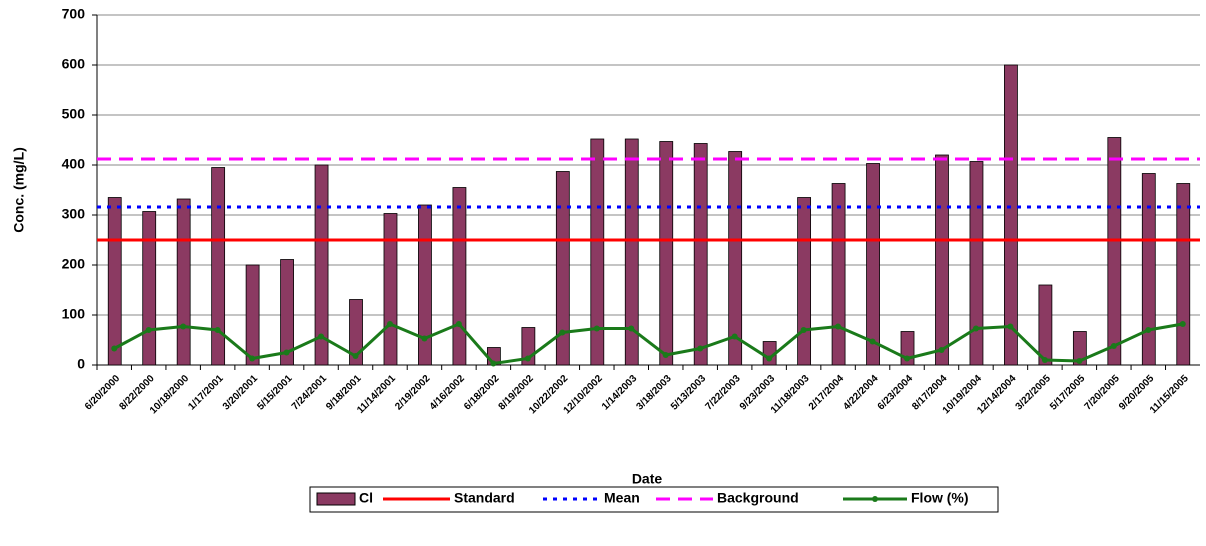  Describe the element at coordinates (896, 393) in the screenshot. I see `x-tick-label: 6/23/2004` at that location.